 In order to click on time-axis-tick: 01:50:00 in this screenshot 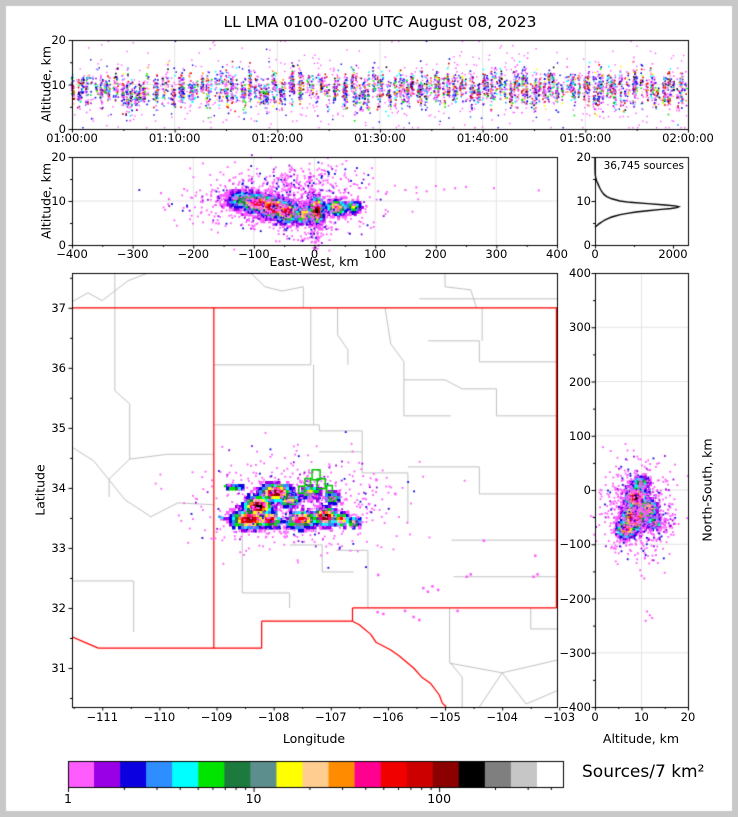, I will do `click(585, 138)`.